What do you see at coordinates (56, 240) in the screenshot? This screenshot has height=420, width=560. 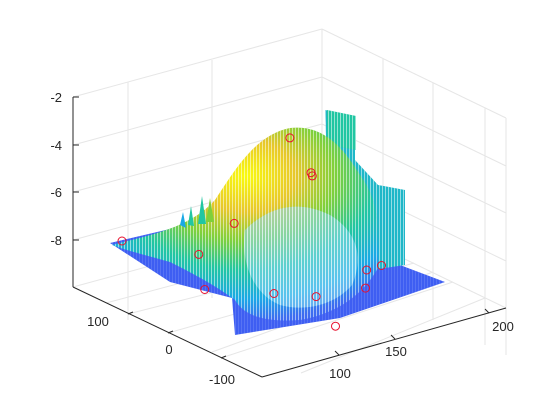 I see `z-tick-label: -8` at bounding box center [56, 240].